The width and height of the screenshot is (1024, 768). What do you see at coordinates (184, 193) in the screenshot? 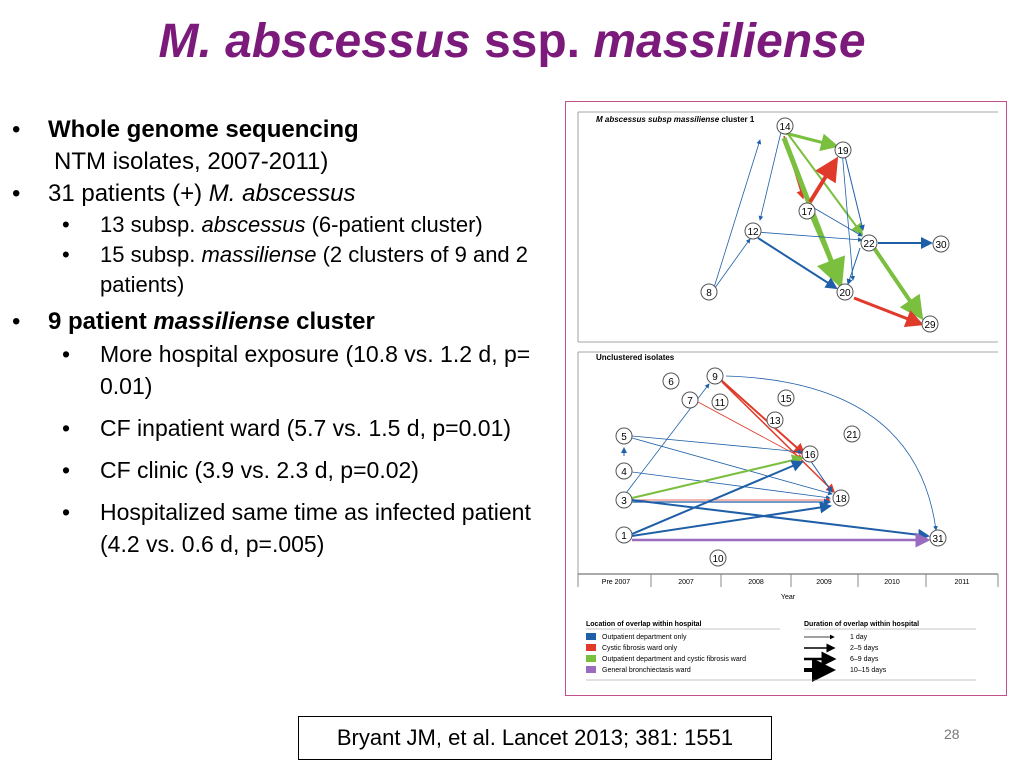
I see `bullet-patients: • 31 patients (+) M. abscessus` at bounding box center [184, 193].